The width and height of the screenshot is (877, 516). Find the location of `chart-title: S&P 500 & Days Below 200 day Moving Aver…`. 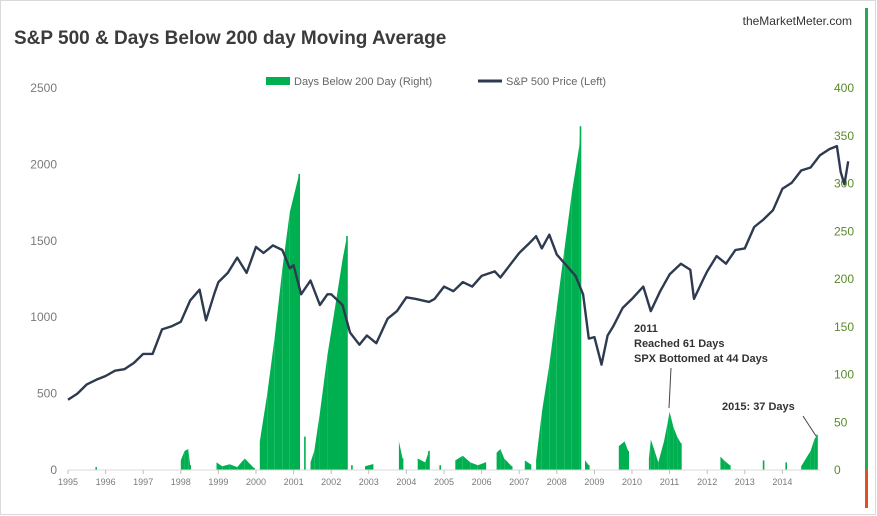

chart-title: S&P 500 & Days Below 200 day Moving Aver… is located at coordinates (230, 38).